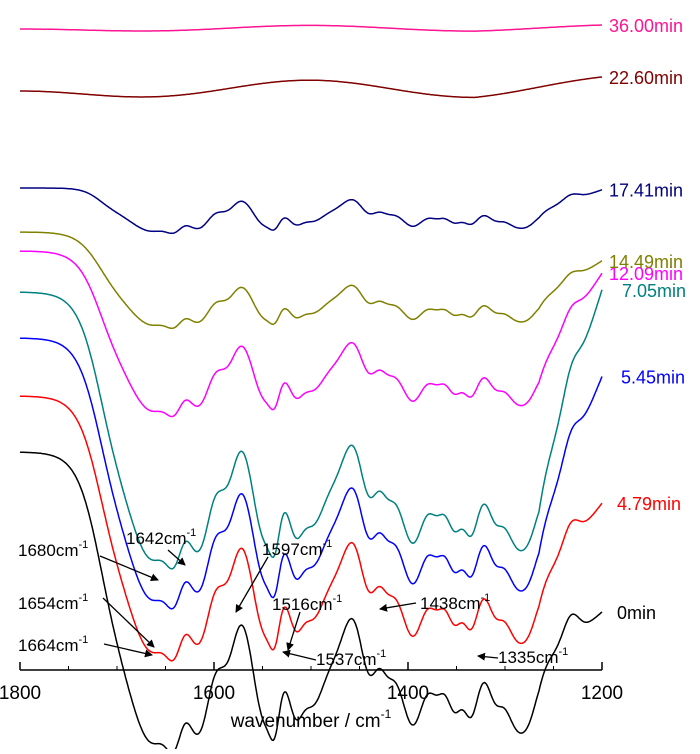  Describe the element at coordinates (654, 291) in the screenshot. I see `series-legend-label: 7.05min` at that location.